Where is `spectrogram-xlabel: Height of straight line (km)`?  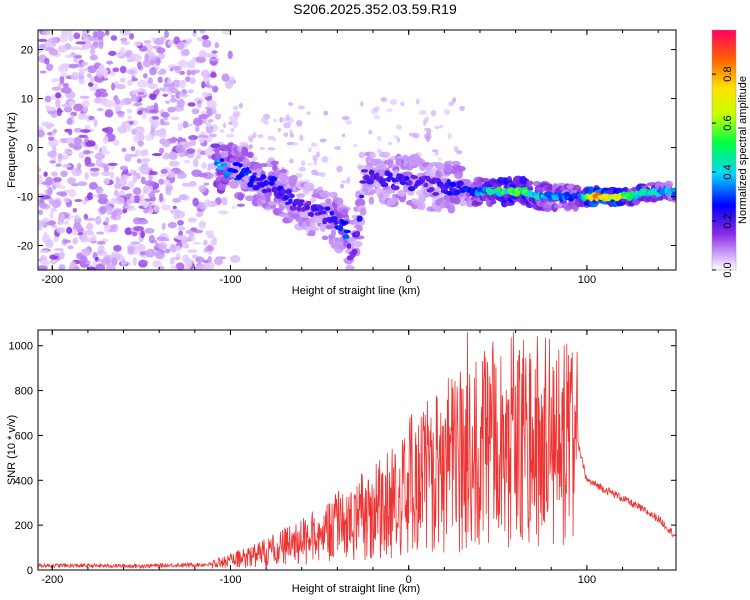
spectrogram-xlabel: Height of straight line (km) is located at coordinates (356, 291).